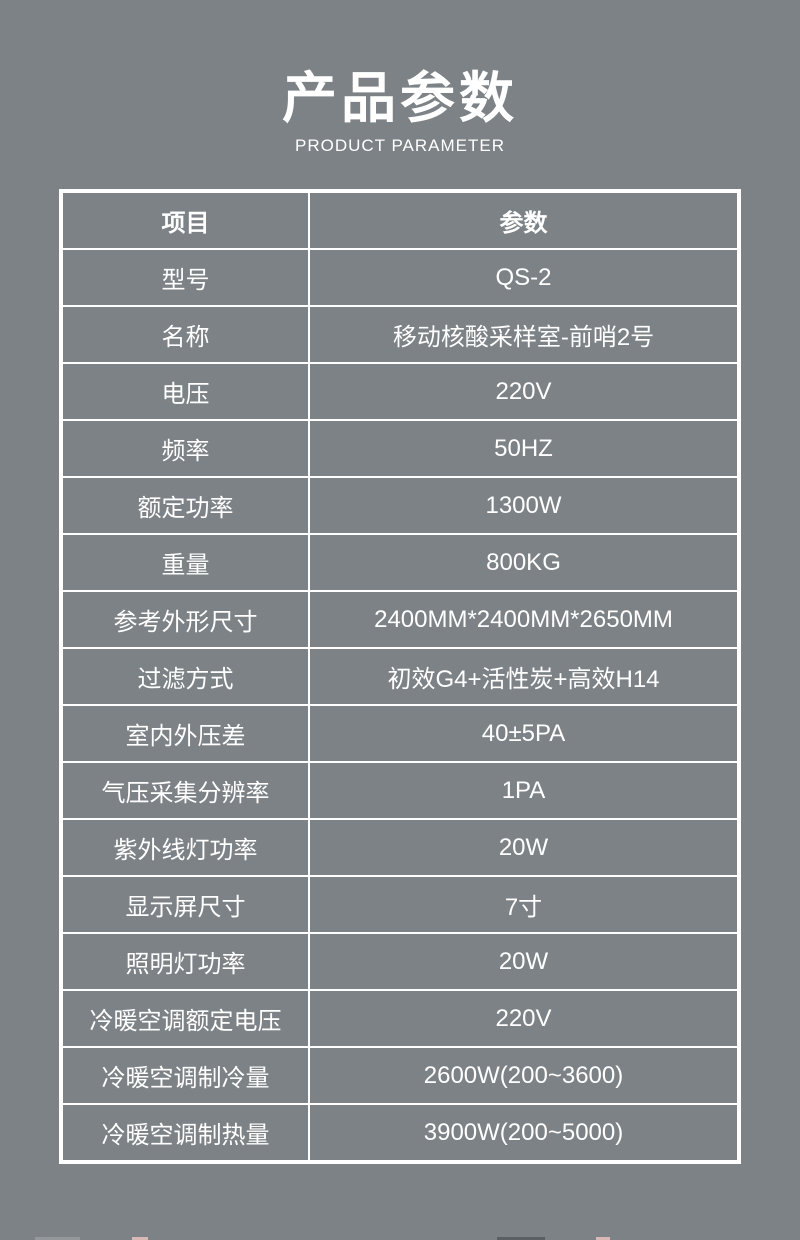  I want to click on param-value-cell: 40±5PA, so click(524, 733).